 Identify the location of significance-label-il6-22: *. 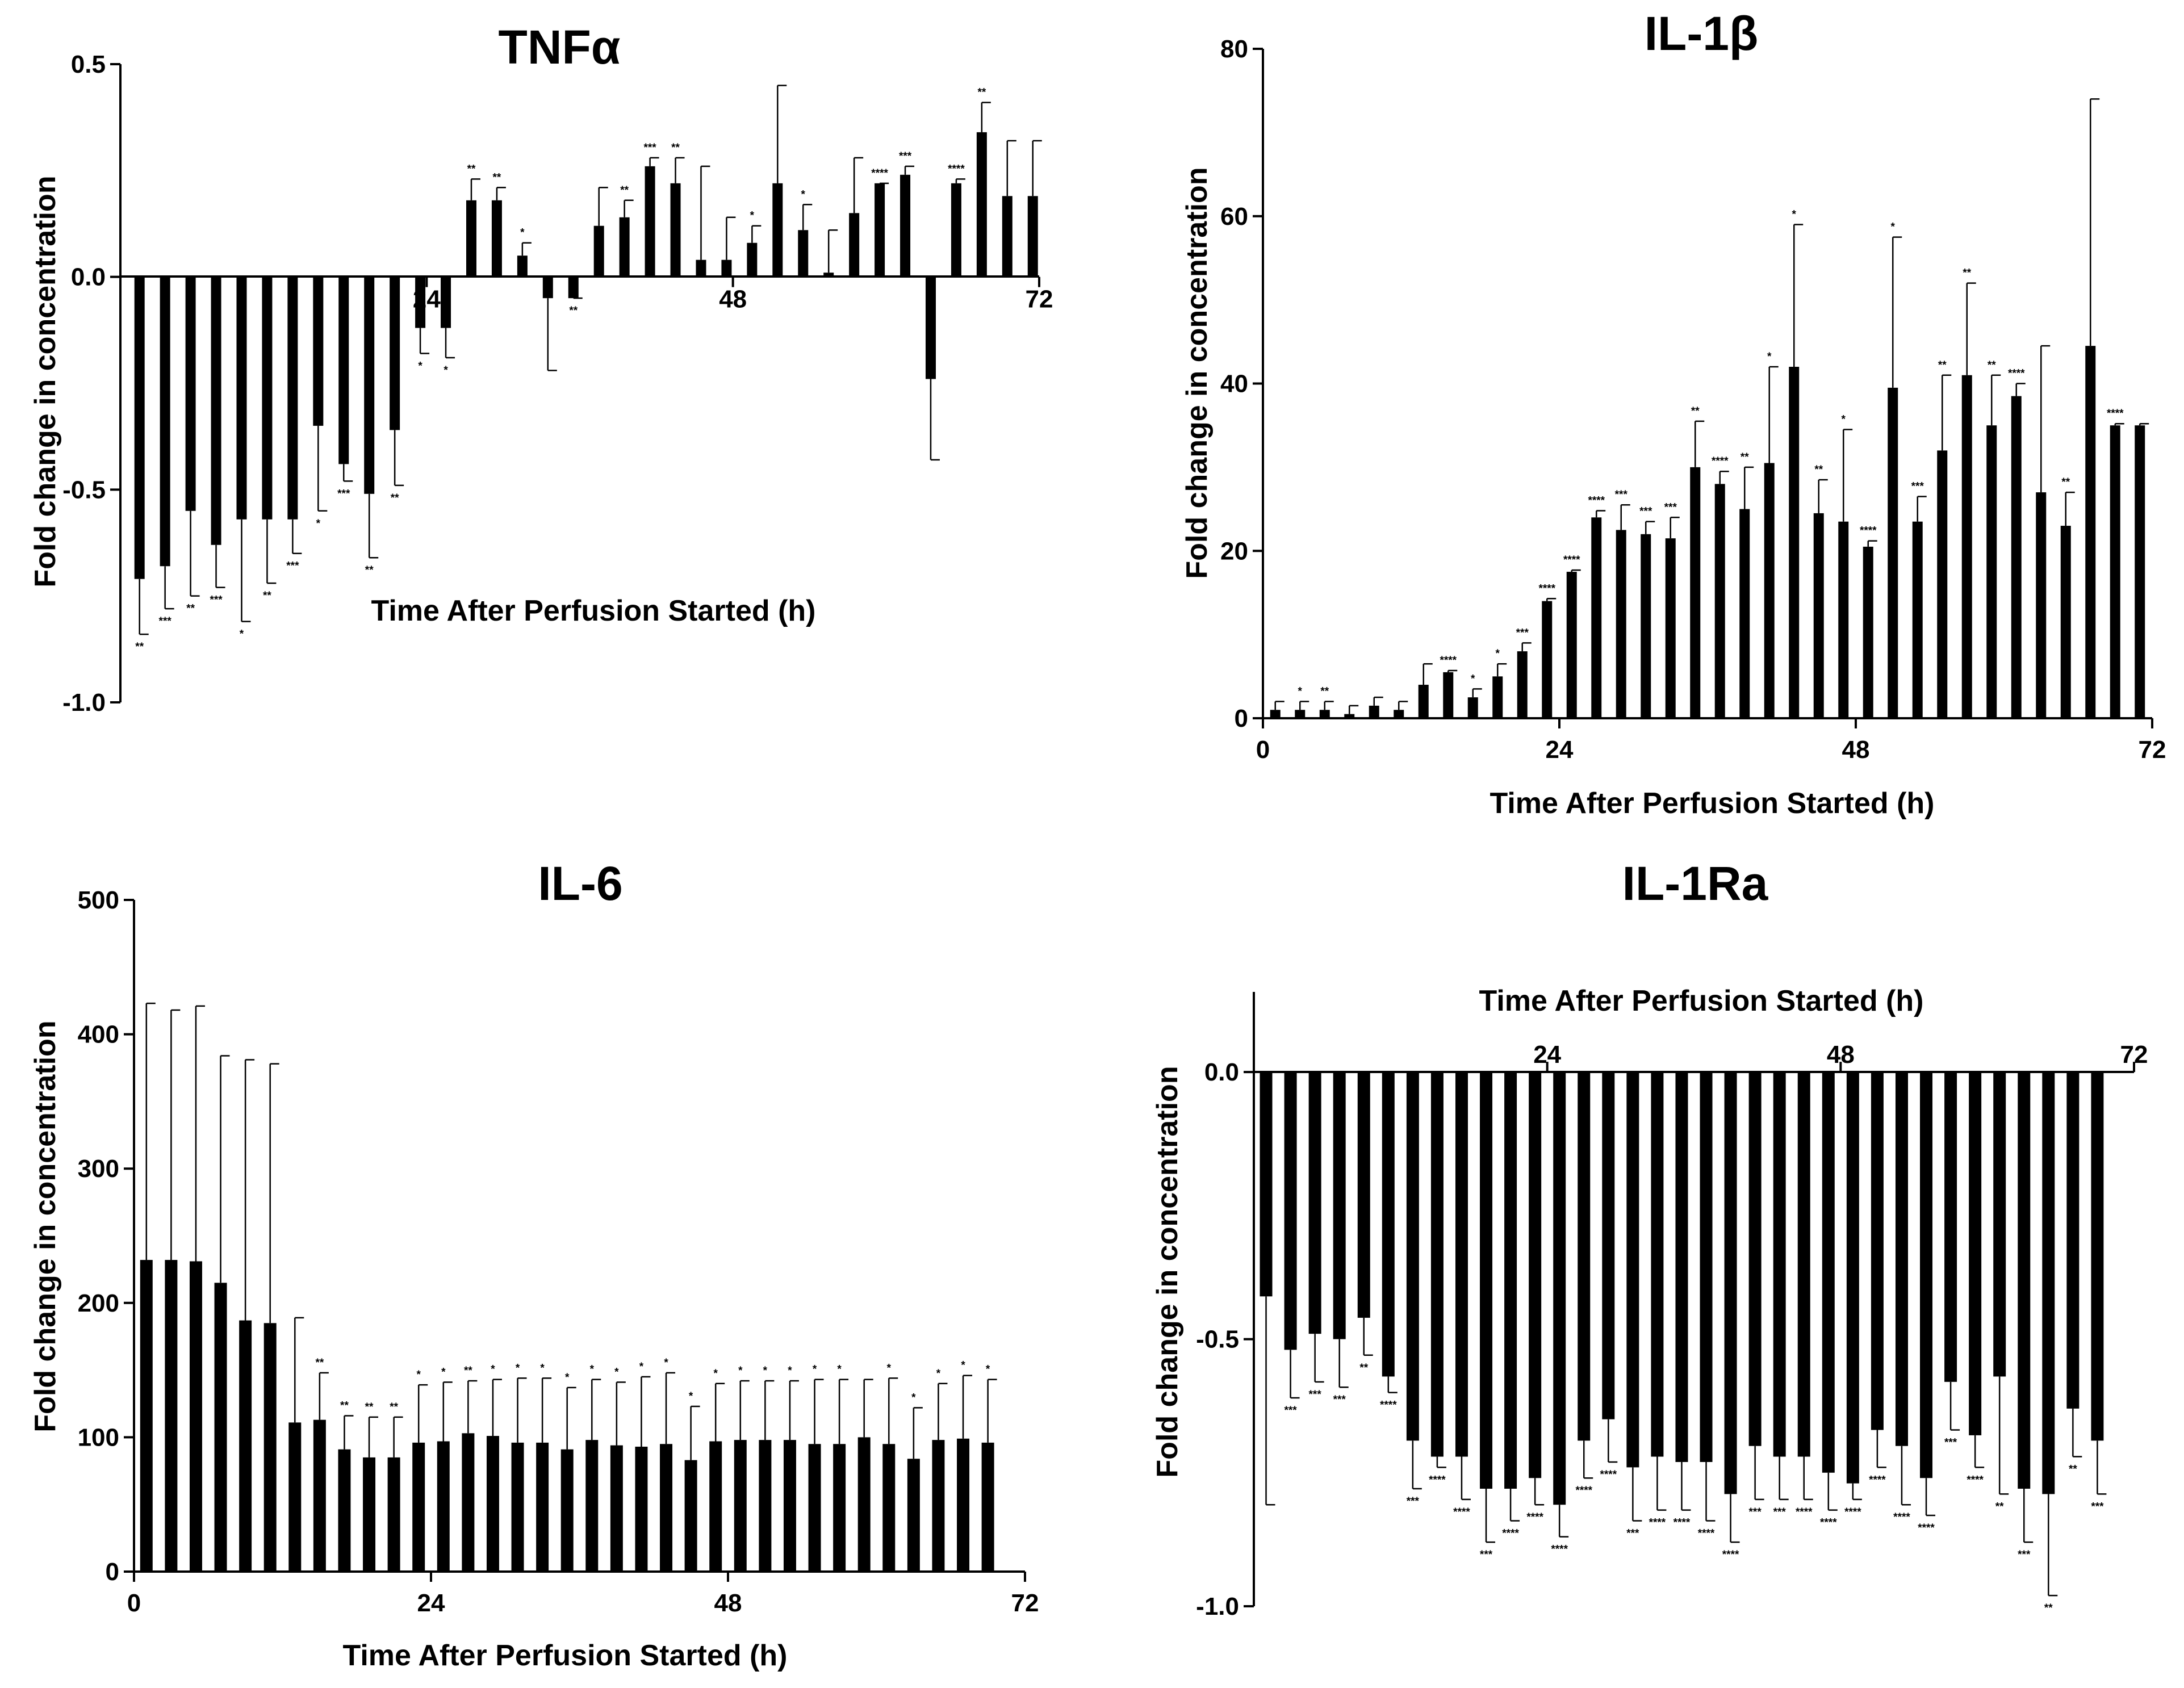
(691, 1396).